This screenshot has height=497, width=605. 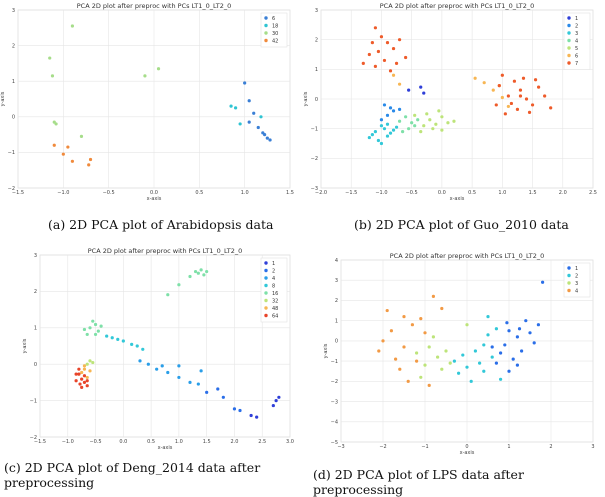 I want to click on chart-0-ytick-label: −2, so click(x=11, y=189).